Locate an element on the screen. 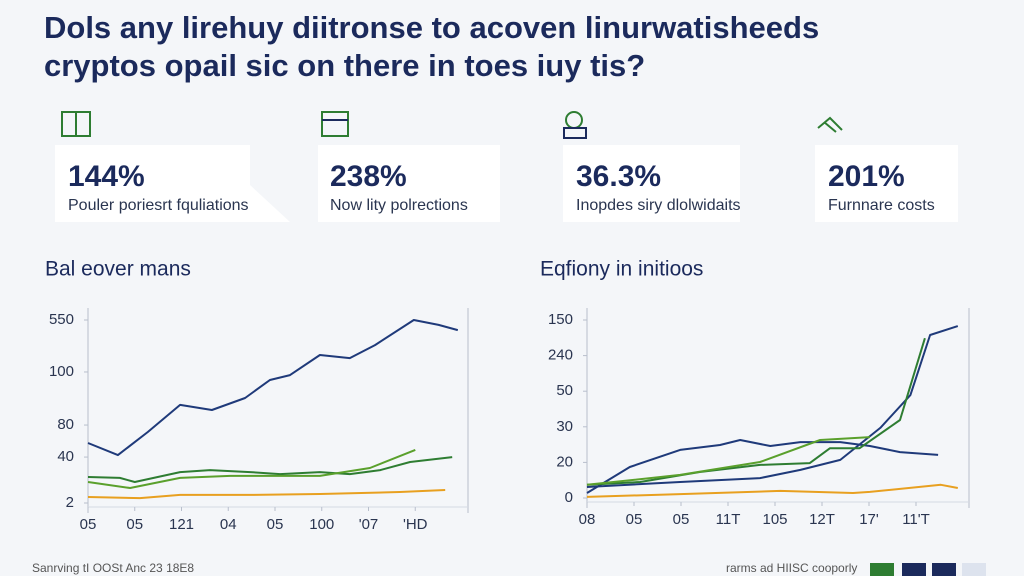 The height and width of the screenshot is (576, 1024). x-tick-label: 08 is located at coordinates (587, 519).